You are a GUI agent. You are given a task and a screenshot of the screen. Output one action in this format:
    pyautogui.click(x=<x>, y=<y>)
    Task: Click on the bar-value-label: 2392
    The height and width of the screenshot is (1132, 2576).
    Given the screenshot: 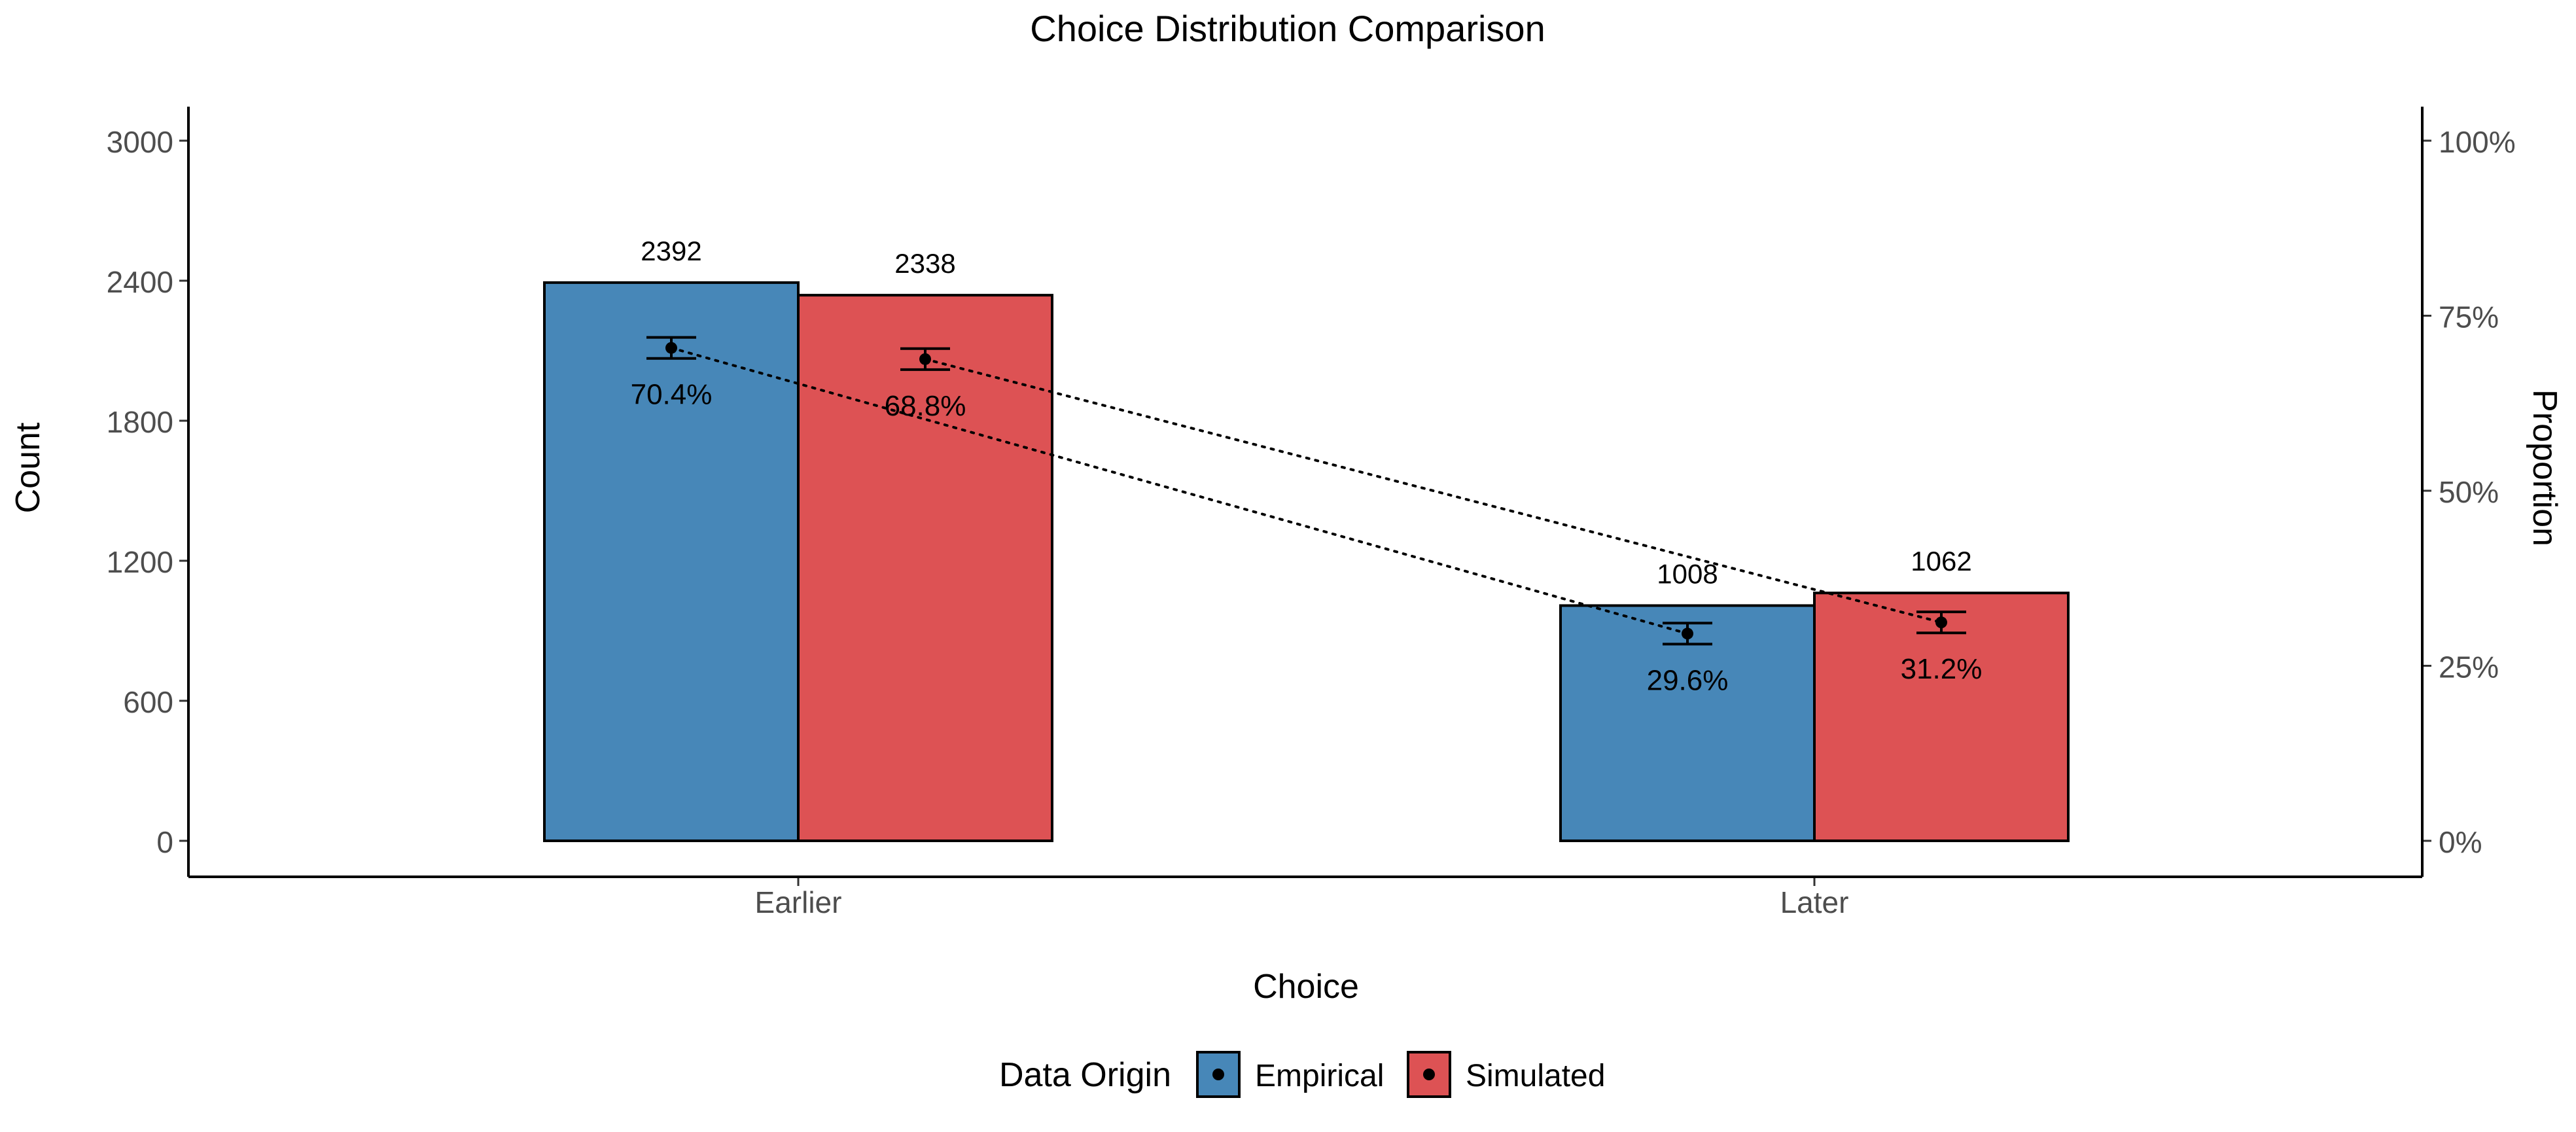 What is the action you would take?
    pyautogui.click(x=671, y=251)
    